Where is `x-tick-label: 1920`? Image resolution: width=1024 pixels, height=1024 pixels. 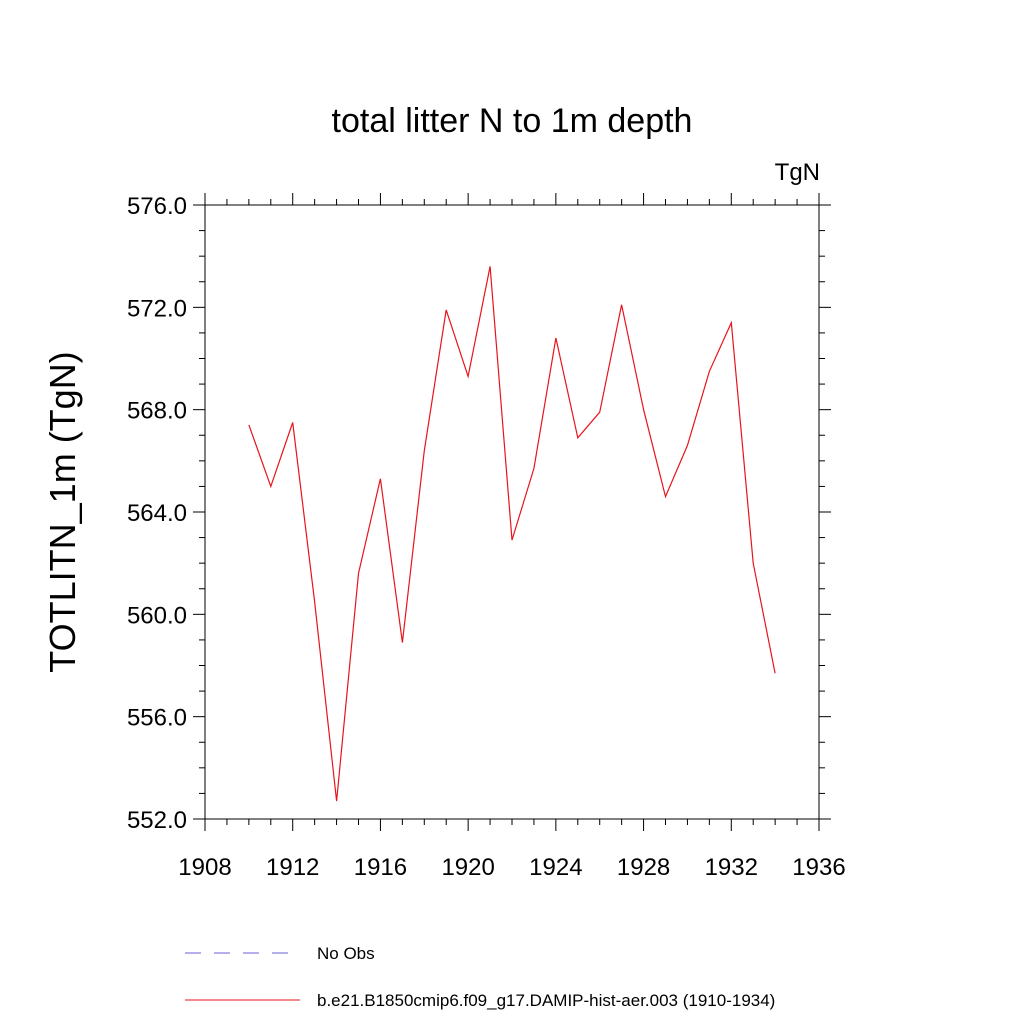 x-tick-label: 1920 is located at coordinates (467, 867).